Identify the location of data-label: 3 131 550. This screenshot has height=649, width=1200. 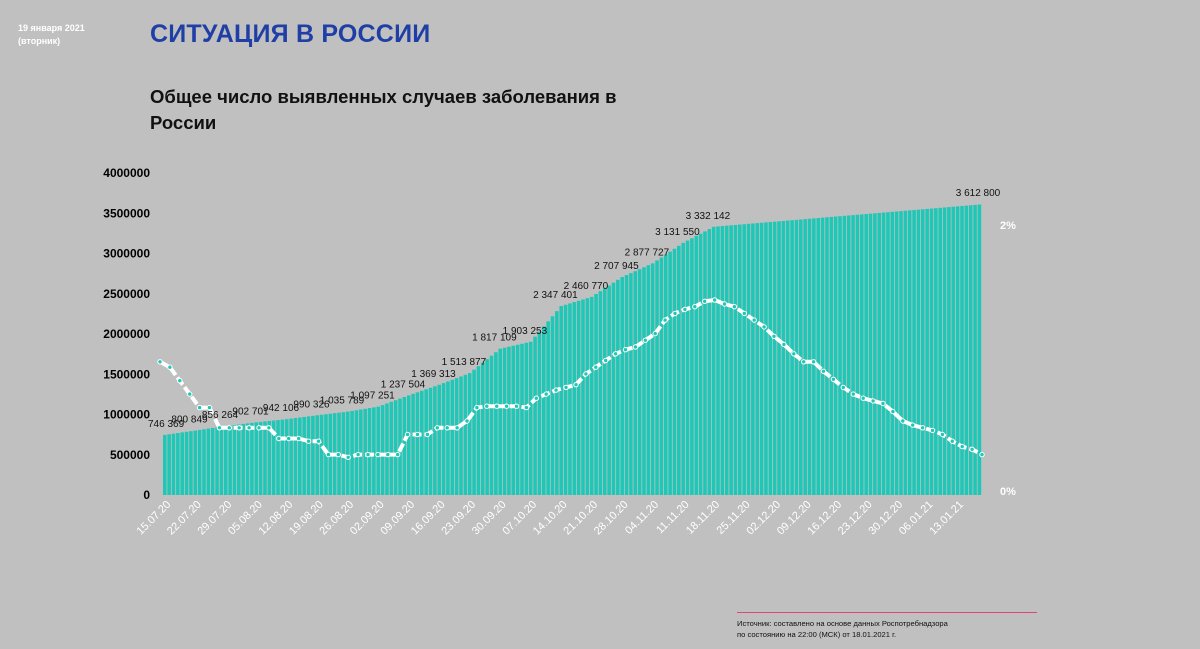
(677, 232).